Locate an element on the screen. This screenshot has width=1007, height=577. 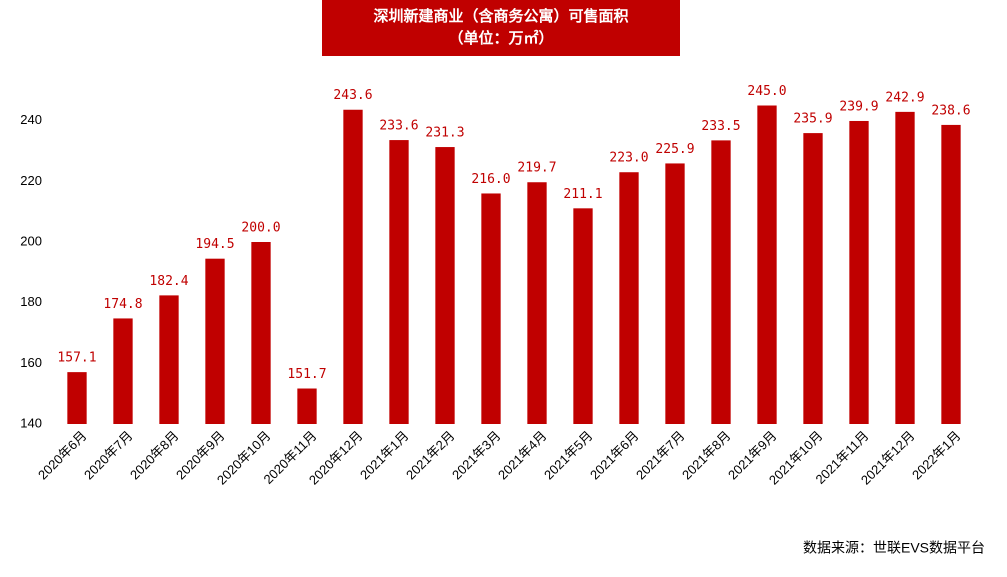
x-tick-label: 2021年7月 is located at coordinates (660, 455).